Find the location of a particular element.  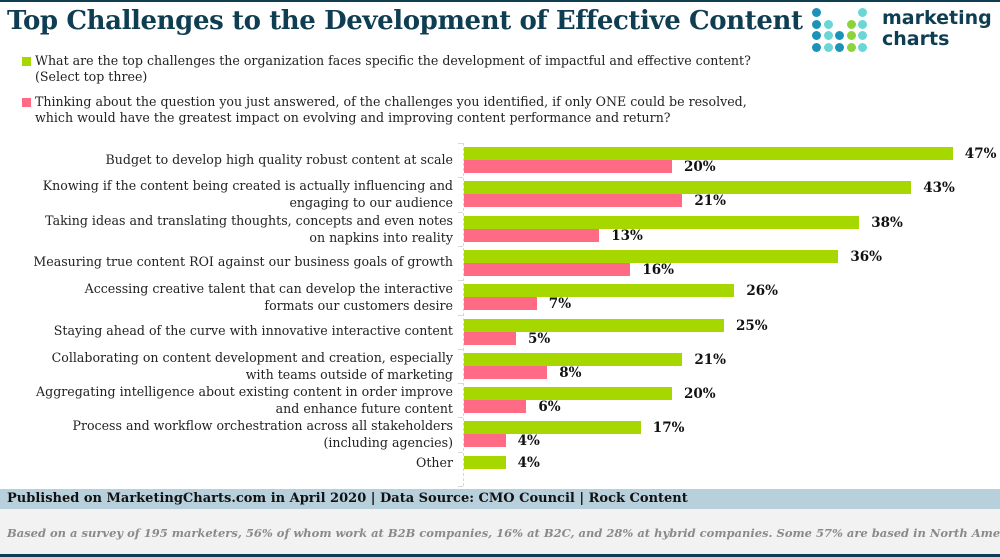

category-label-line: formats our customers desire is located at coordinates (358, 306).